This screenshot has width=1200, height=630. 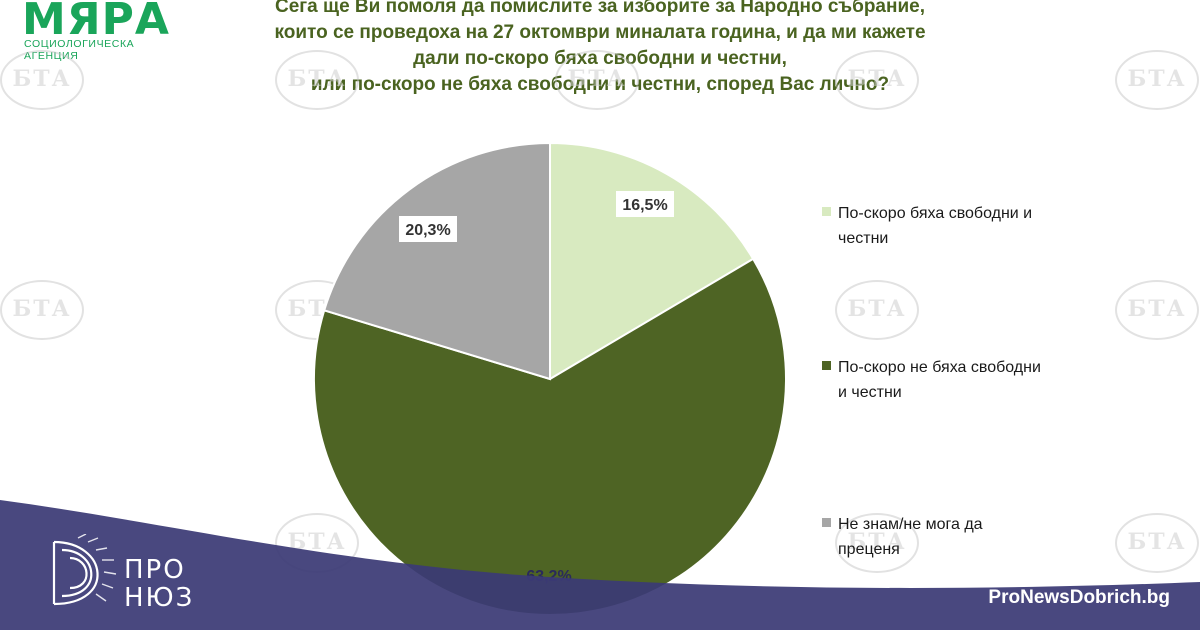 What do you see at coordinates (159, 598) in the screenshot?
I see `brand-name-bottom: НЮЗ` at bounding box center [159, 598].